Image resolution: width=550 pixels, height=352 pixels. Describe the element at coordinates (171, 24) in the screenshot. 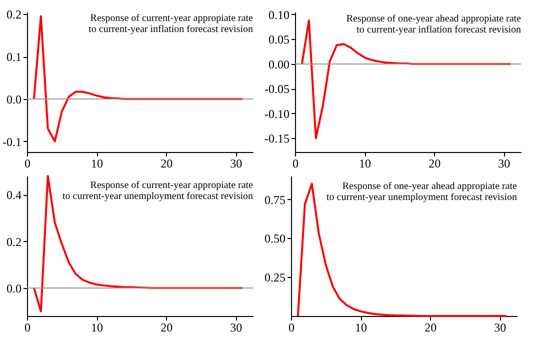

I see `text: Response of current-year appropiate rate to current-year inflation forecast revision` at that location.